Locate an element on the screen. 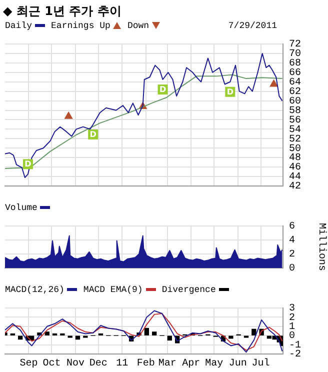 The height and width of the screenshot is (372, 328). y-tick-label: 4 is located at coordinates (292, 241).